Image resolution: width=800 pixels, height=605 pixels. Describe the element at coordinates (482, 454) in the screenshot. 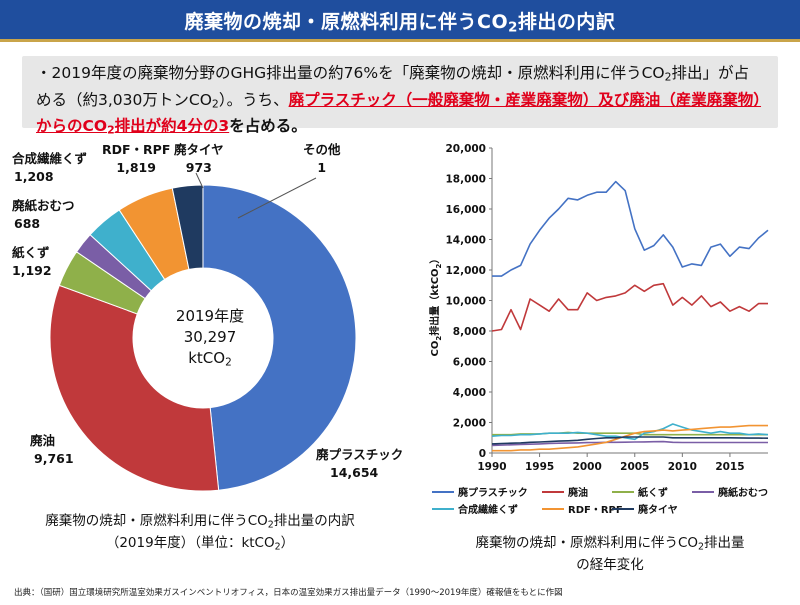

I see `y-tick-label: 0` at that location.